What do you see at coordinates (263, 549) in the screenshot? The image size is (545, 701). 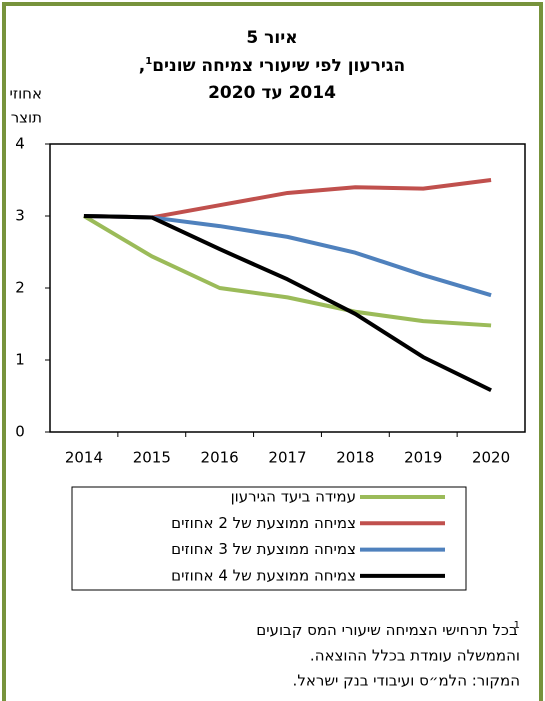 I see `legend-label: צמיחה ממוצעת של 3 אחוזים` at bounding box center [263, 549].